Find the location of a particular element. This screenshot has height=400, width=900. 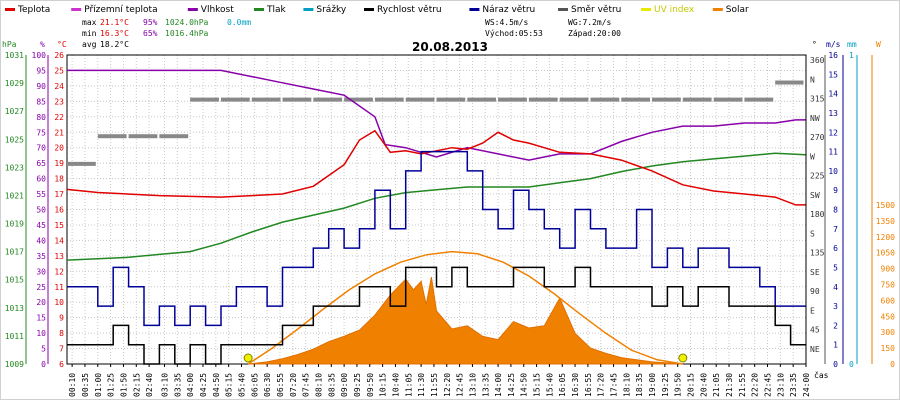

temperature-axis-tick: 25 is located at coordinates (59, 70).